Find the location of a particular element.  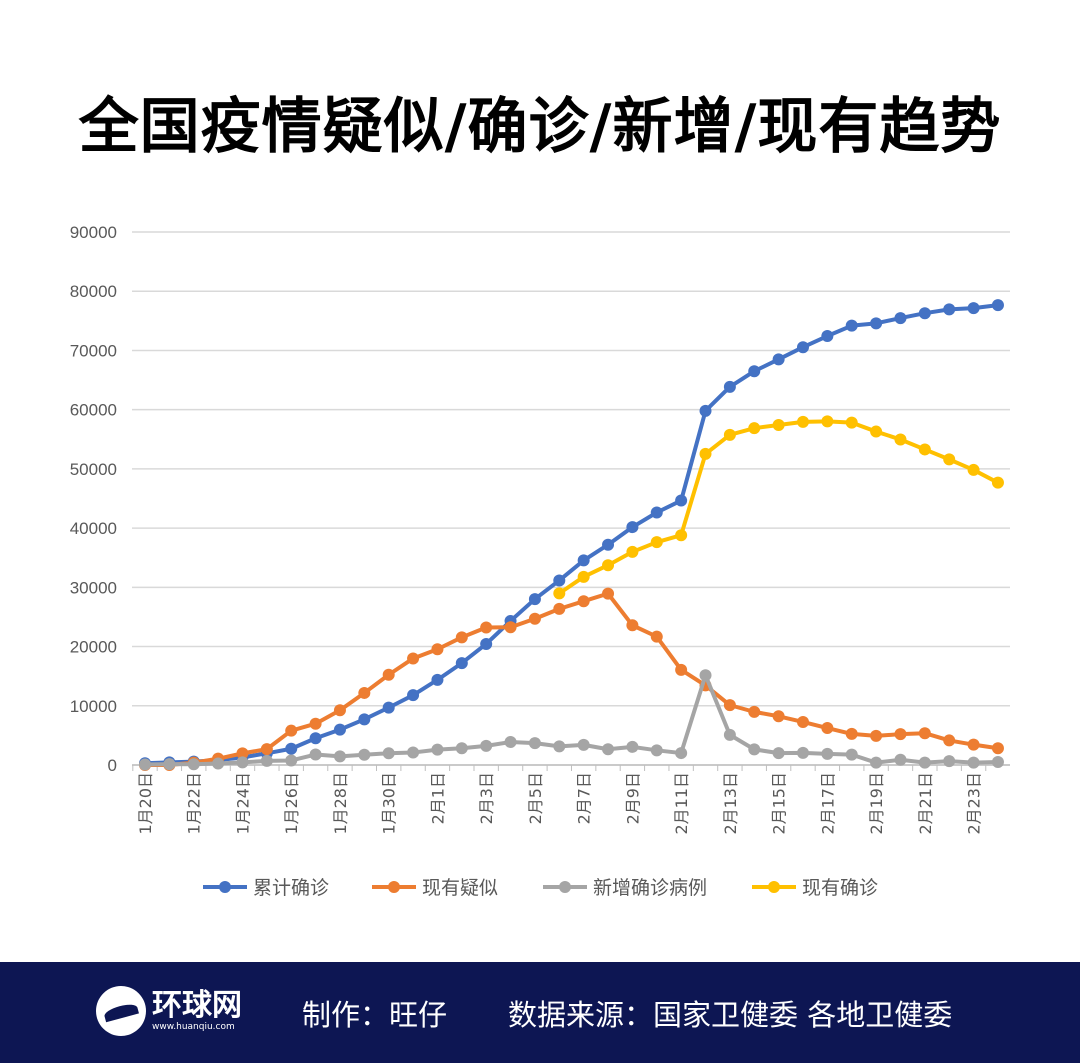

logo-text: 环球网 is located at coordinates (197, 1005).